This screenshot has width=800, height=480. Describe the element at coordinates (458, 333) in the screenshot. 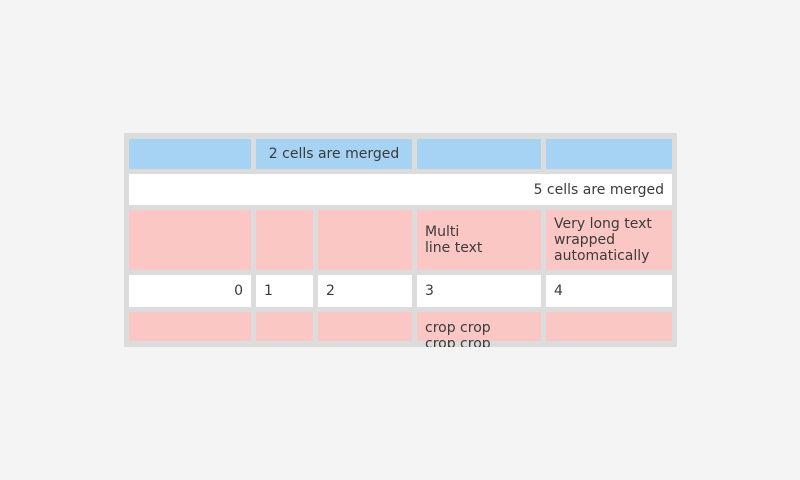

I see `cropped-text: crop crop crop crop` at that location.